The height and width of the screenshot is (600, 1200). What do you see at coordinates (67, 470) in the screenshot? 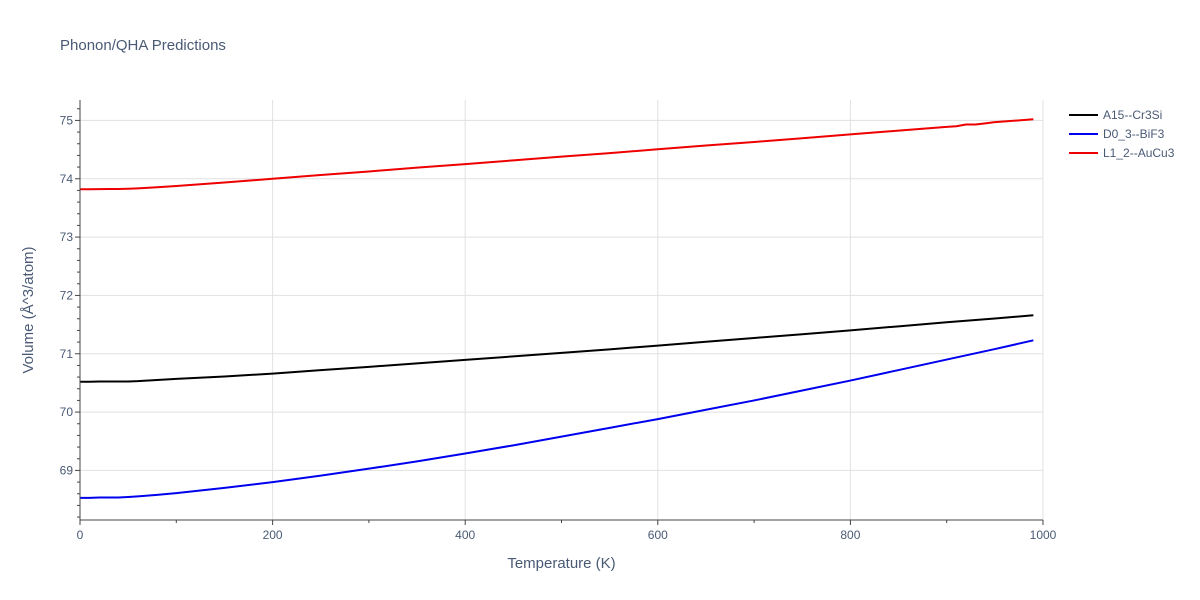
I see `y-tick-label-0: 69` at bounding box center [67, 470].